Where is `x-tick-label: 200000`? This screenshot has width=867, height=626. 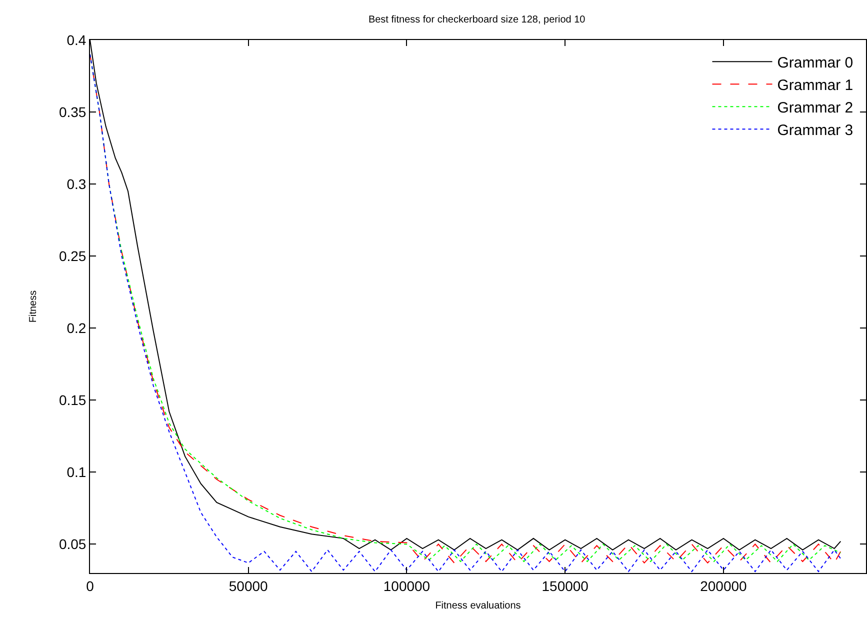
x-tick-label: 200000 is located at coordinates (724, 586).